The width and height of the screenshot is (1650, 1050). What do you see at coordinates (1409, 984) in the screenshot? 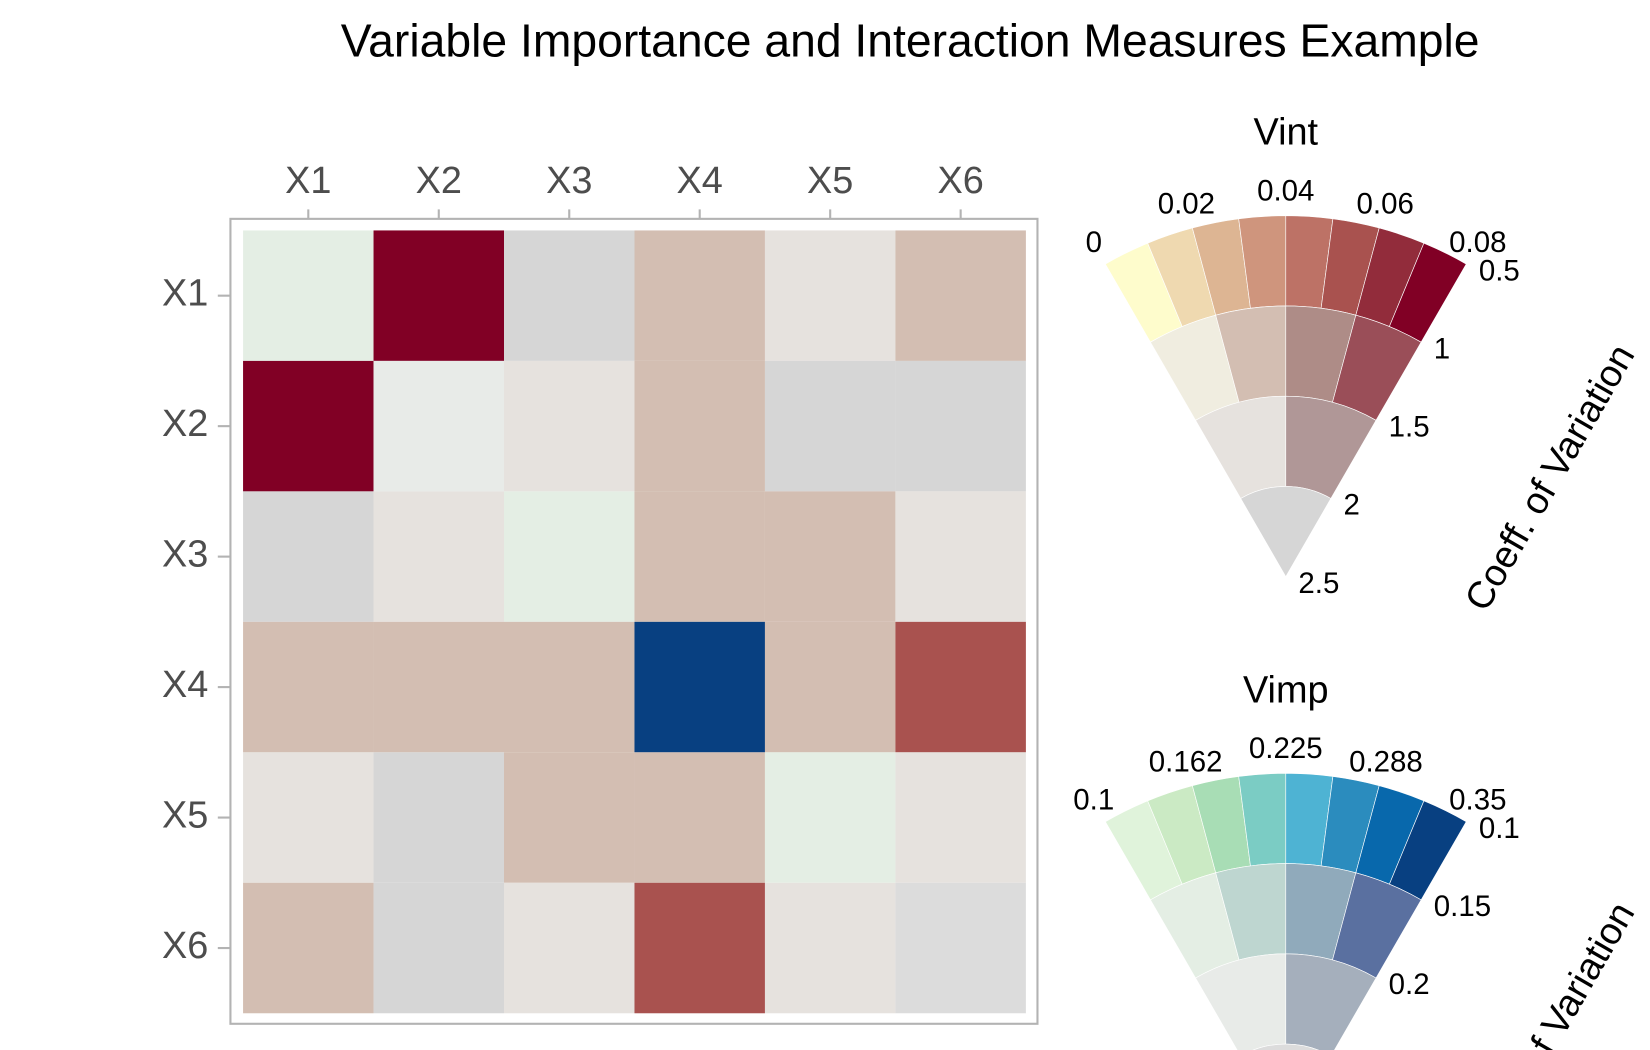
I see `legend-y-tick-label: 0.2` at bounding box center [1409, 984].